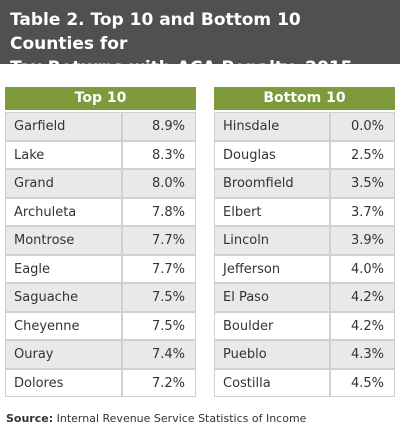  What do you see at coordinates (272, 126) in the screenshot?
I see `county-name: Hinsdale` at bounding box center [272, 126].